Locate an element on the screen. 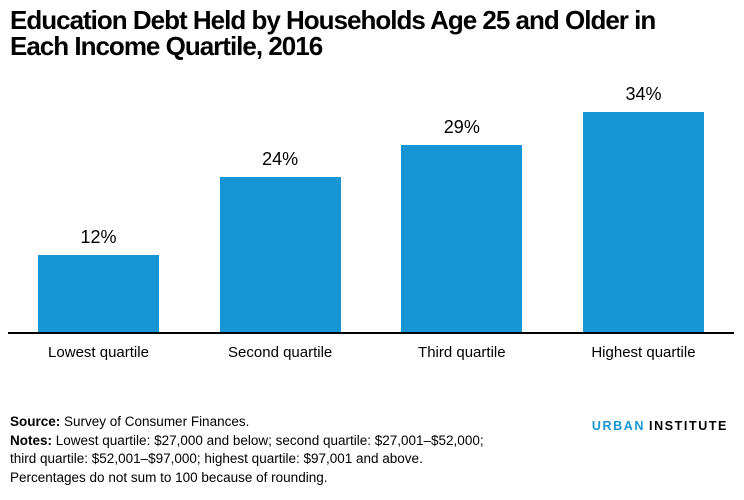 This screenshot has height=500, width=744. source-text: Survey of Consumer Finances. is located at coordinates (155, 421).